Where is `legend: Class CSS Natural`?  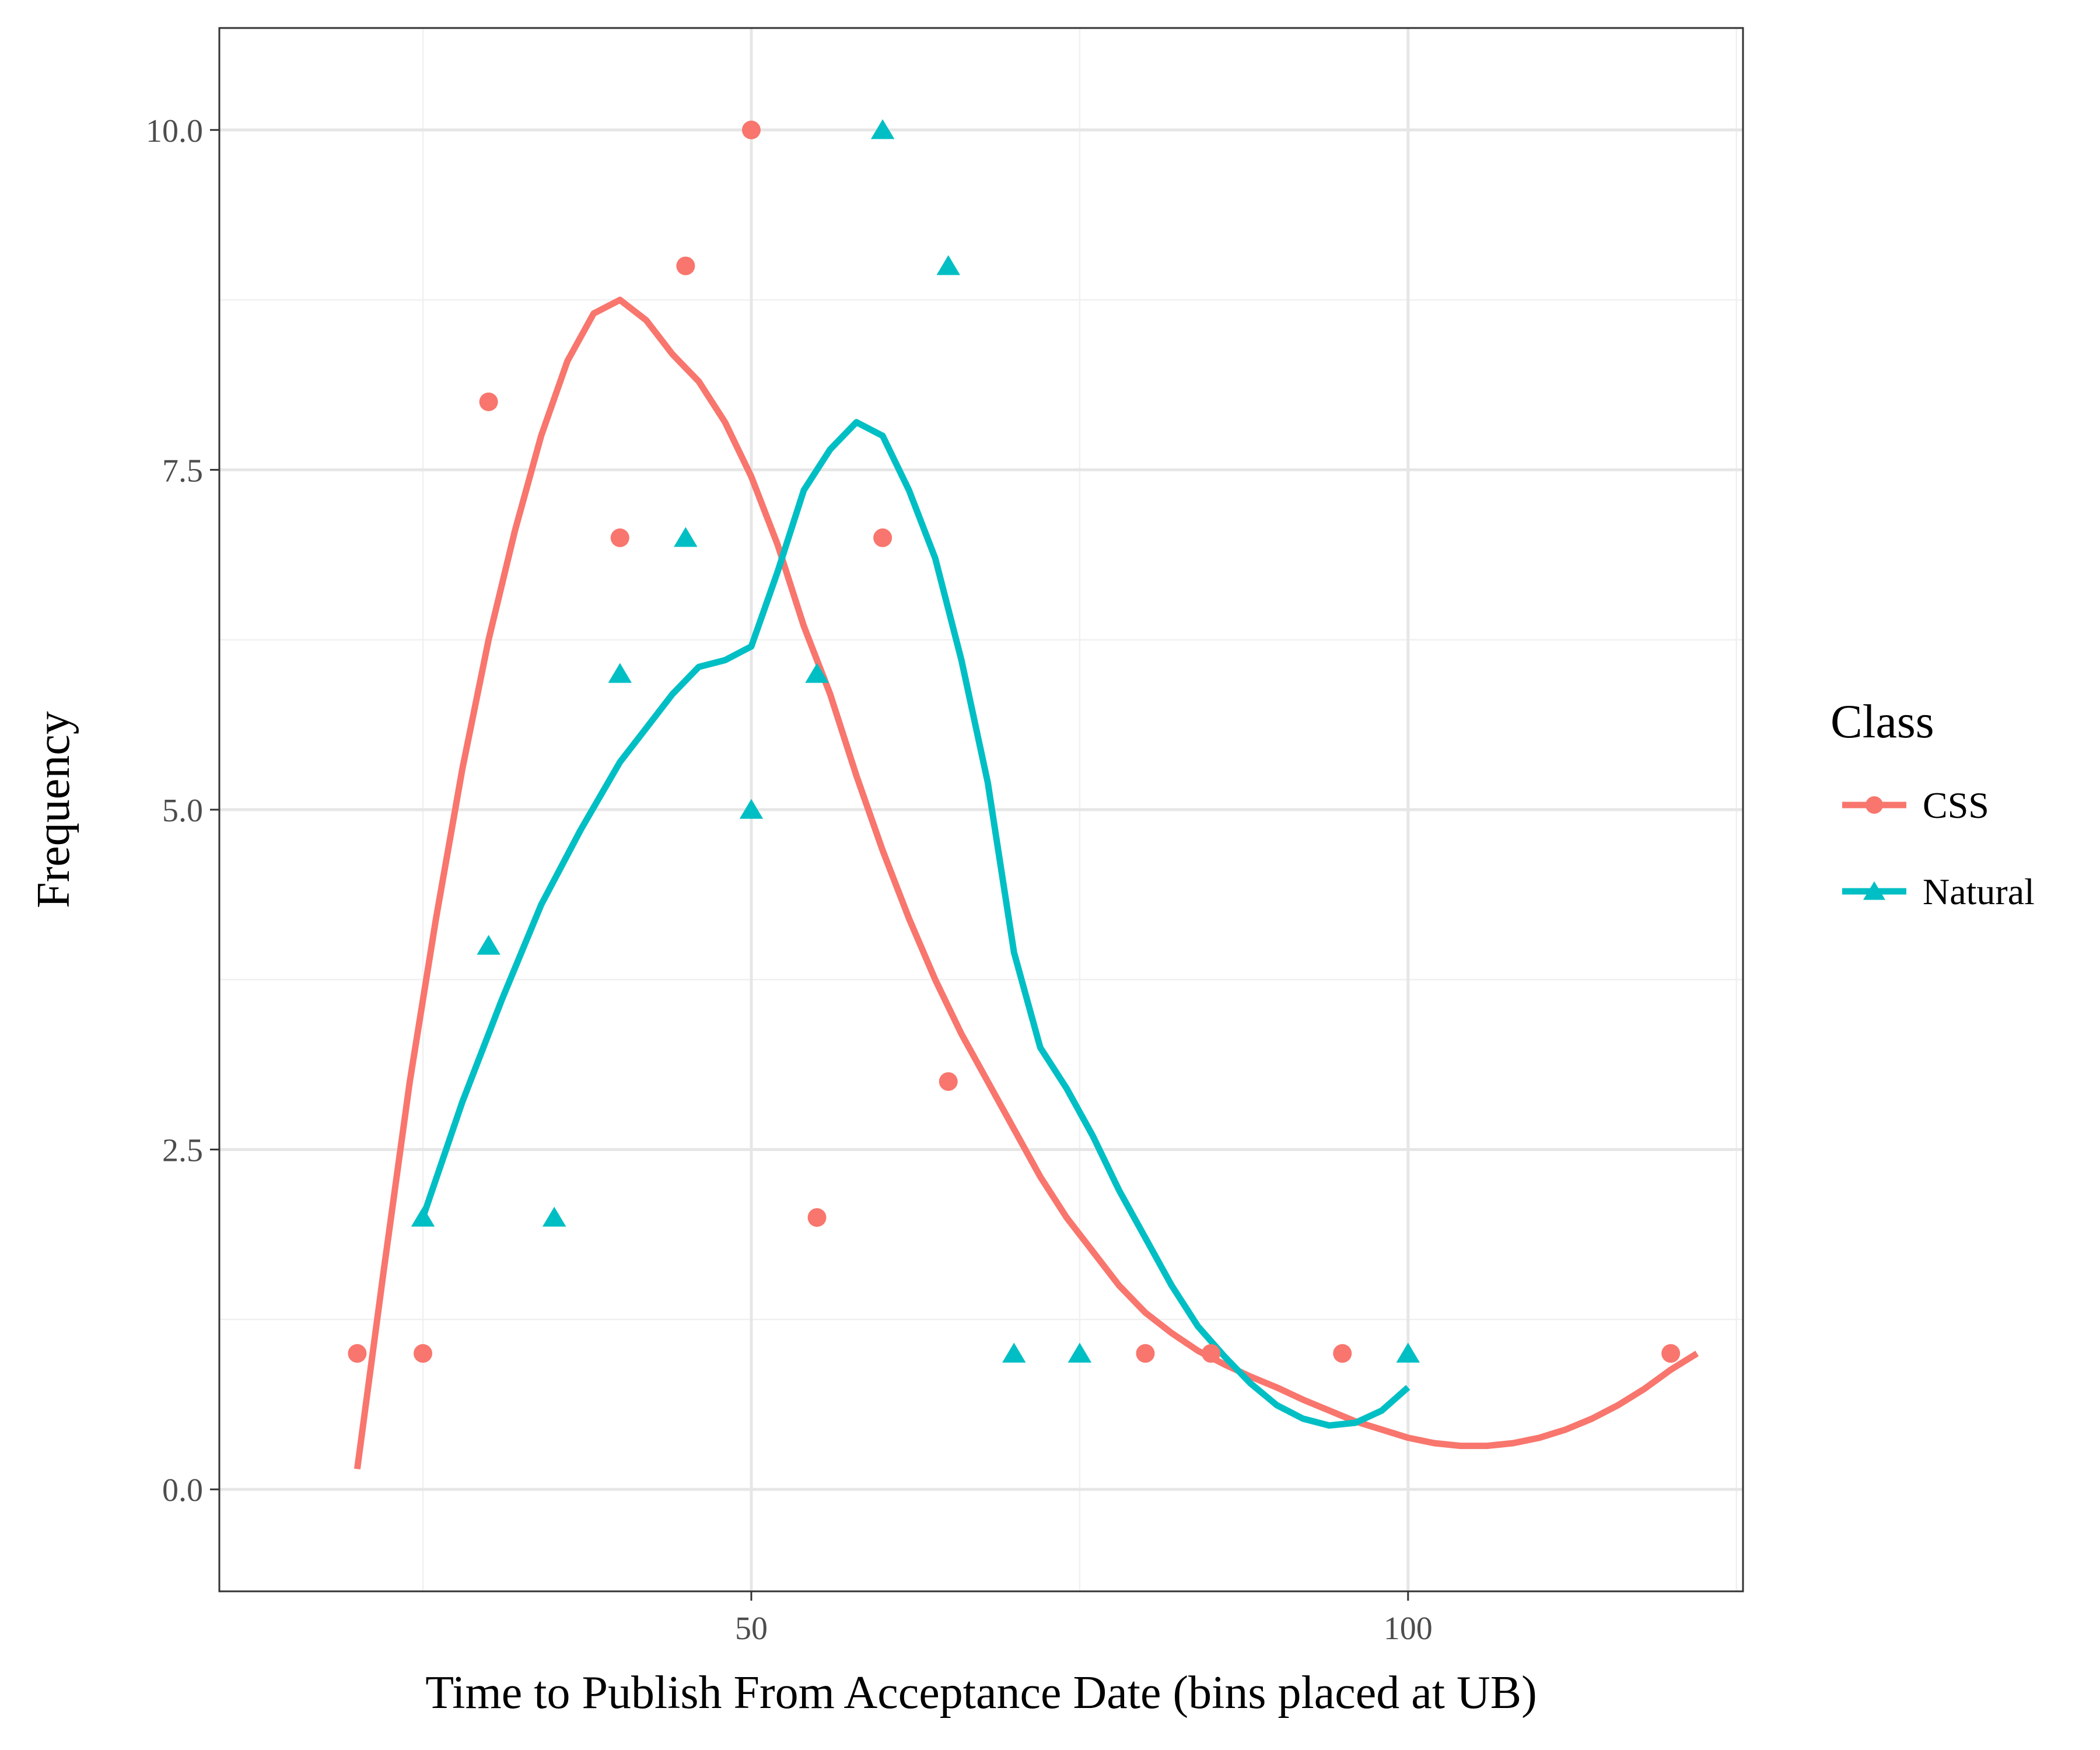 legend: Class CSS Natural is located at coordinates (1933, 803).